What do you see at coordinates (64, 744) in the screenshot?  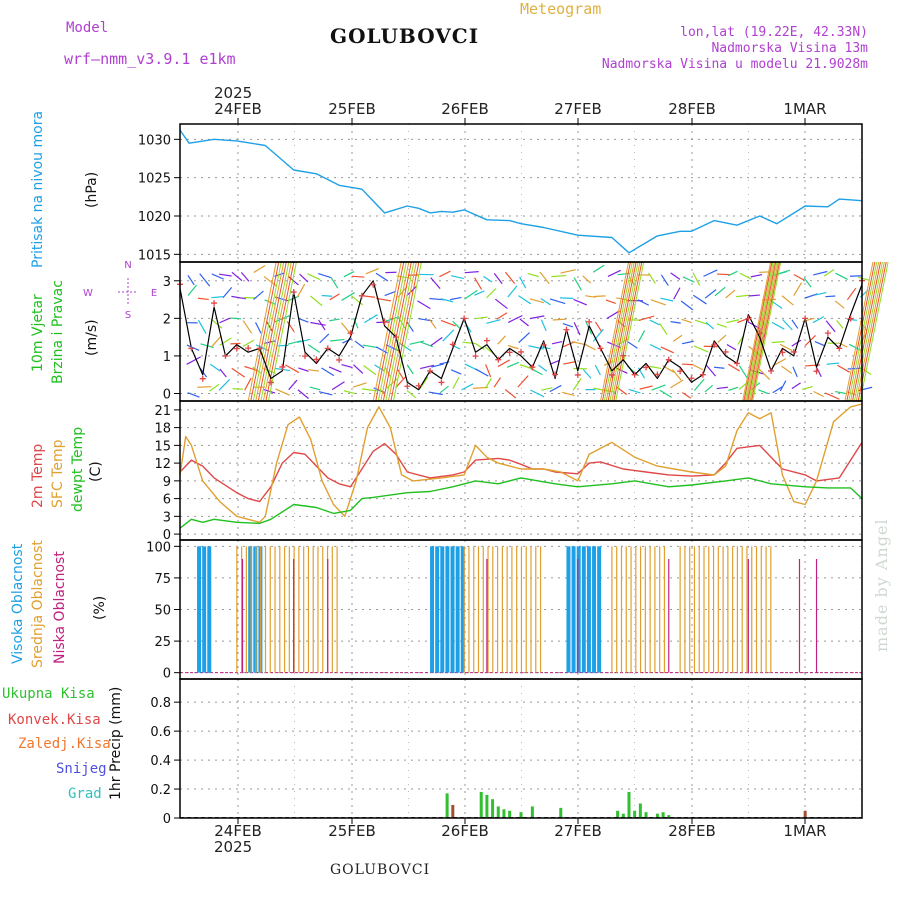 I see `legend-freezing: Zaledj.Kisa` at bounding box center [64, 744].